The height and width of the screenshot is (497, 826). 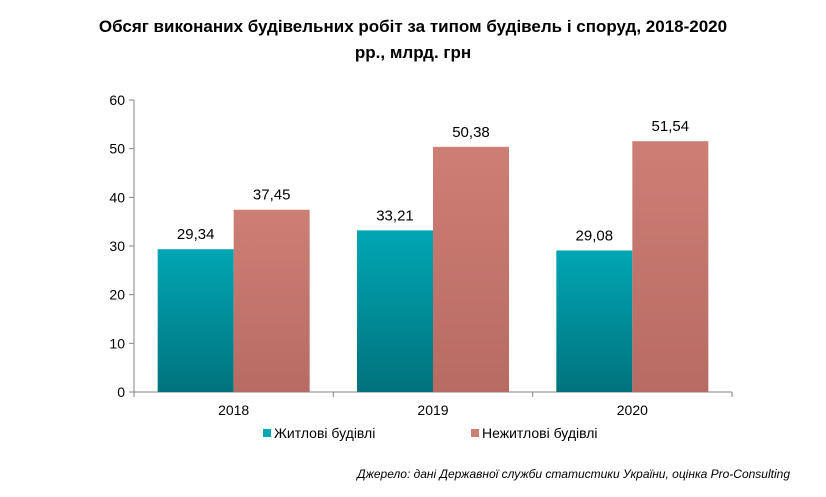 I want to click on data-label-nonresidential-2018: 37,45, so click(x=272, y=195).